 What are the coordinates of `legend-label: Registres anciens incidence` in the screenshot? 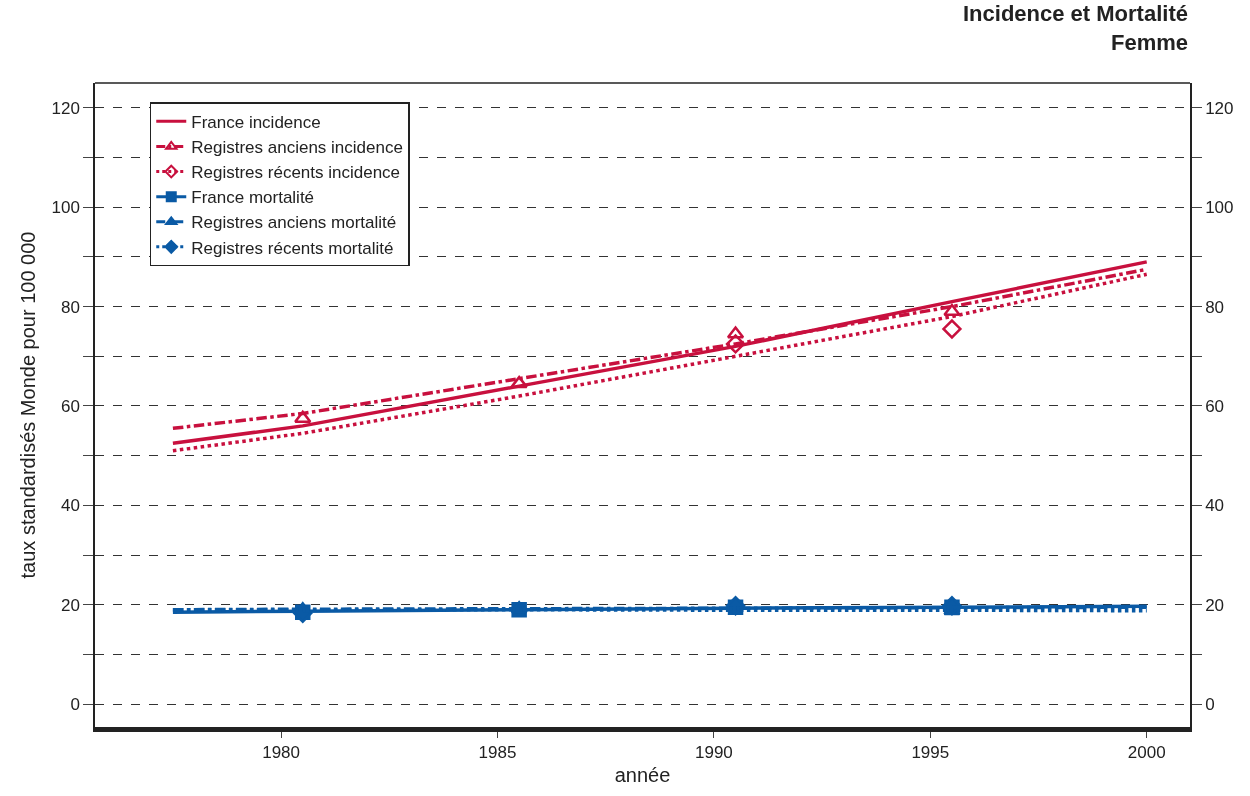 It's located at (297, 148).